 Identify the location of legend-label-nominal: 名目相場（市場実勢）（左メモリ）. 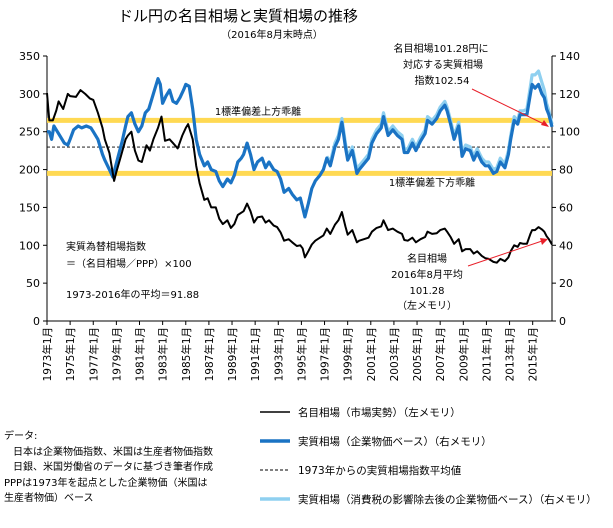
(379, 412).